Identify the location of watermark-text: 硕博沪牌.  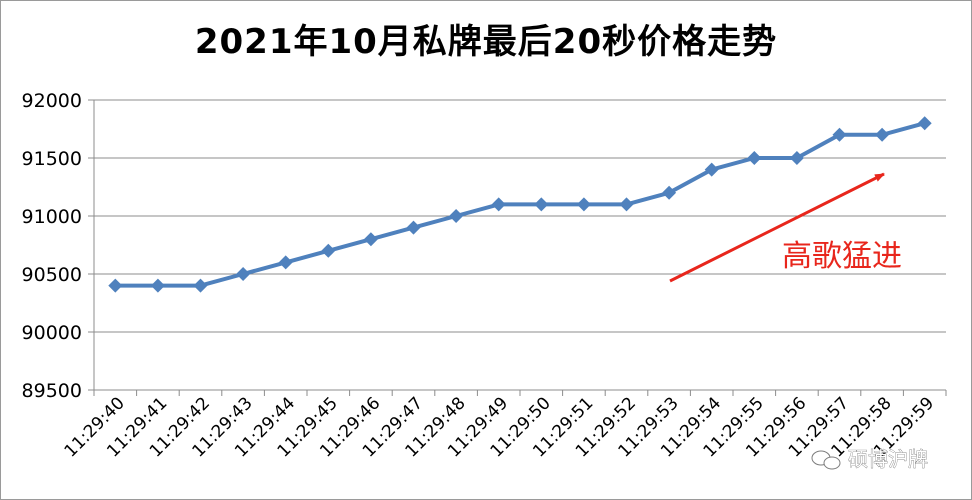
(888, 459).